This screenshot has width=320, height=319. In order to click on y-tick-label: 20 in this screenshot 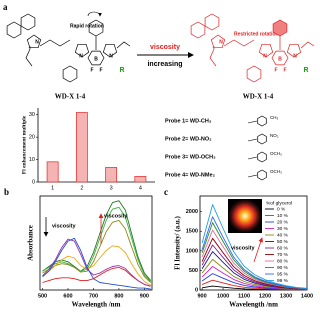, I will do `click(32, 138)`.